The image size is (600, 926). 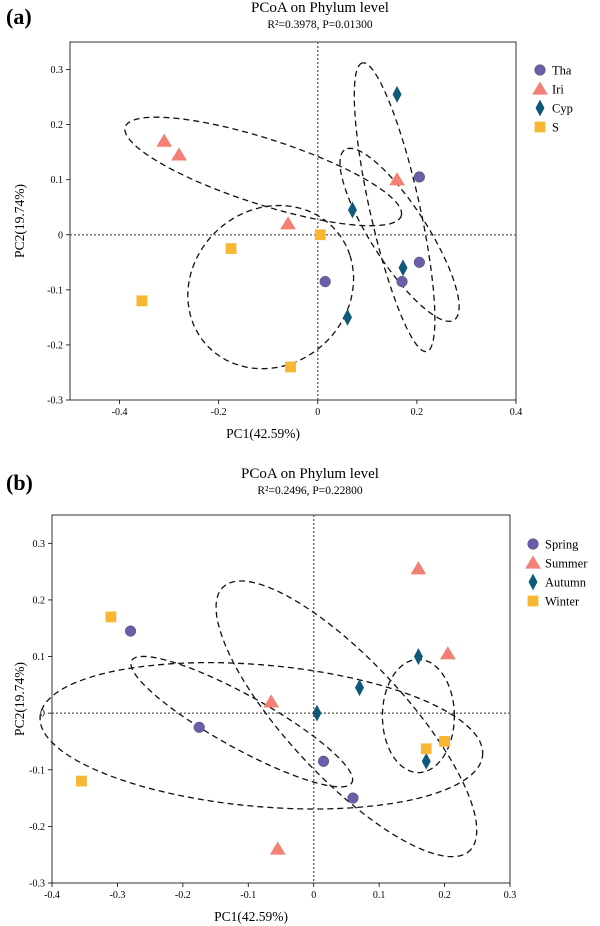 I want to click on legend-label: Tha, so click(x=562, y=71).